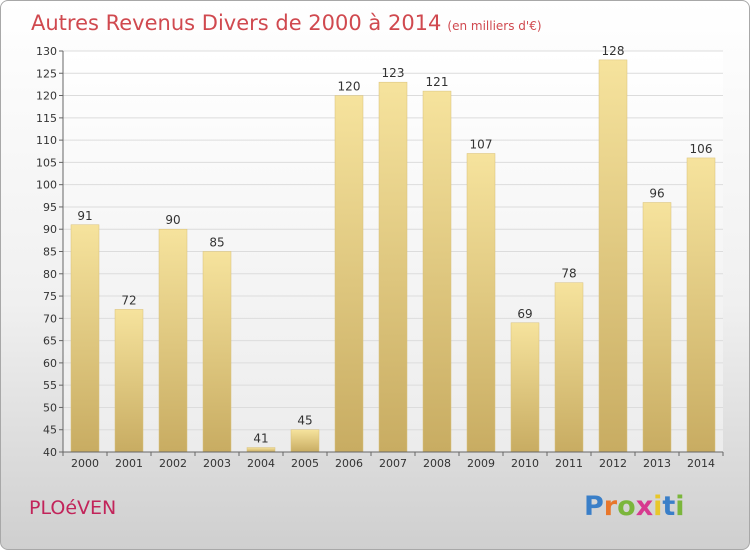 This screenshot has width=750, height=550. Describe the element at coordinates (50, 207) in the screenshot. I see `y-tick-label: 95` at that location.